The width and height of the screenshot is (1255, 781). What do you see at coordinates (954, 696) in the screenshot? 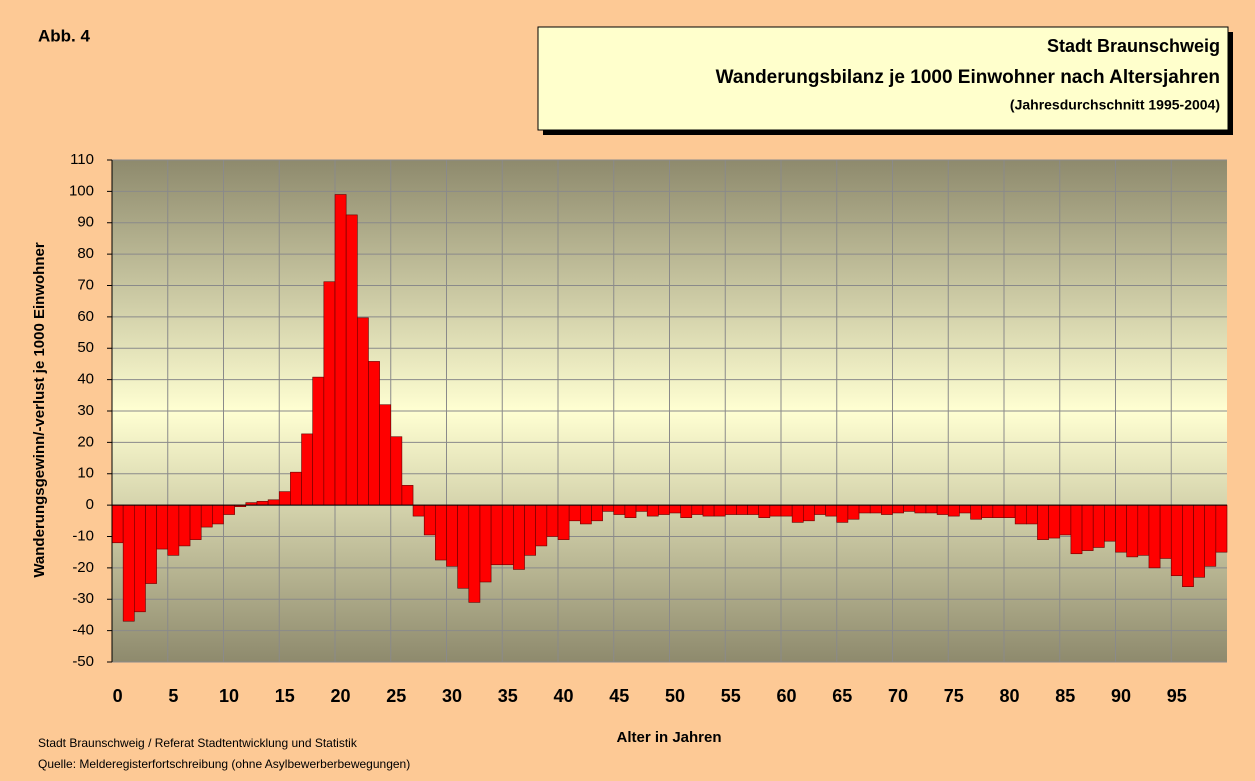
I see `x-tick-label: 75` at bounding box center [954, 696].